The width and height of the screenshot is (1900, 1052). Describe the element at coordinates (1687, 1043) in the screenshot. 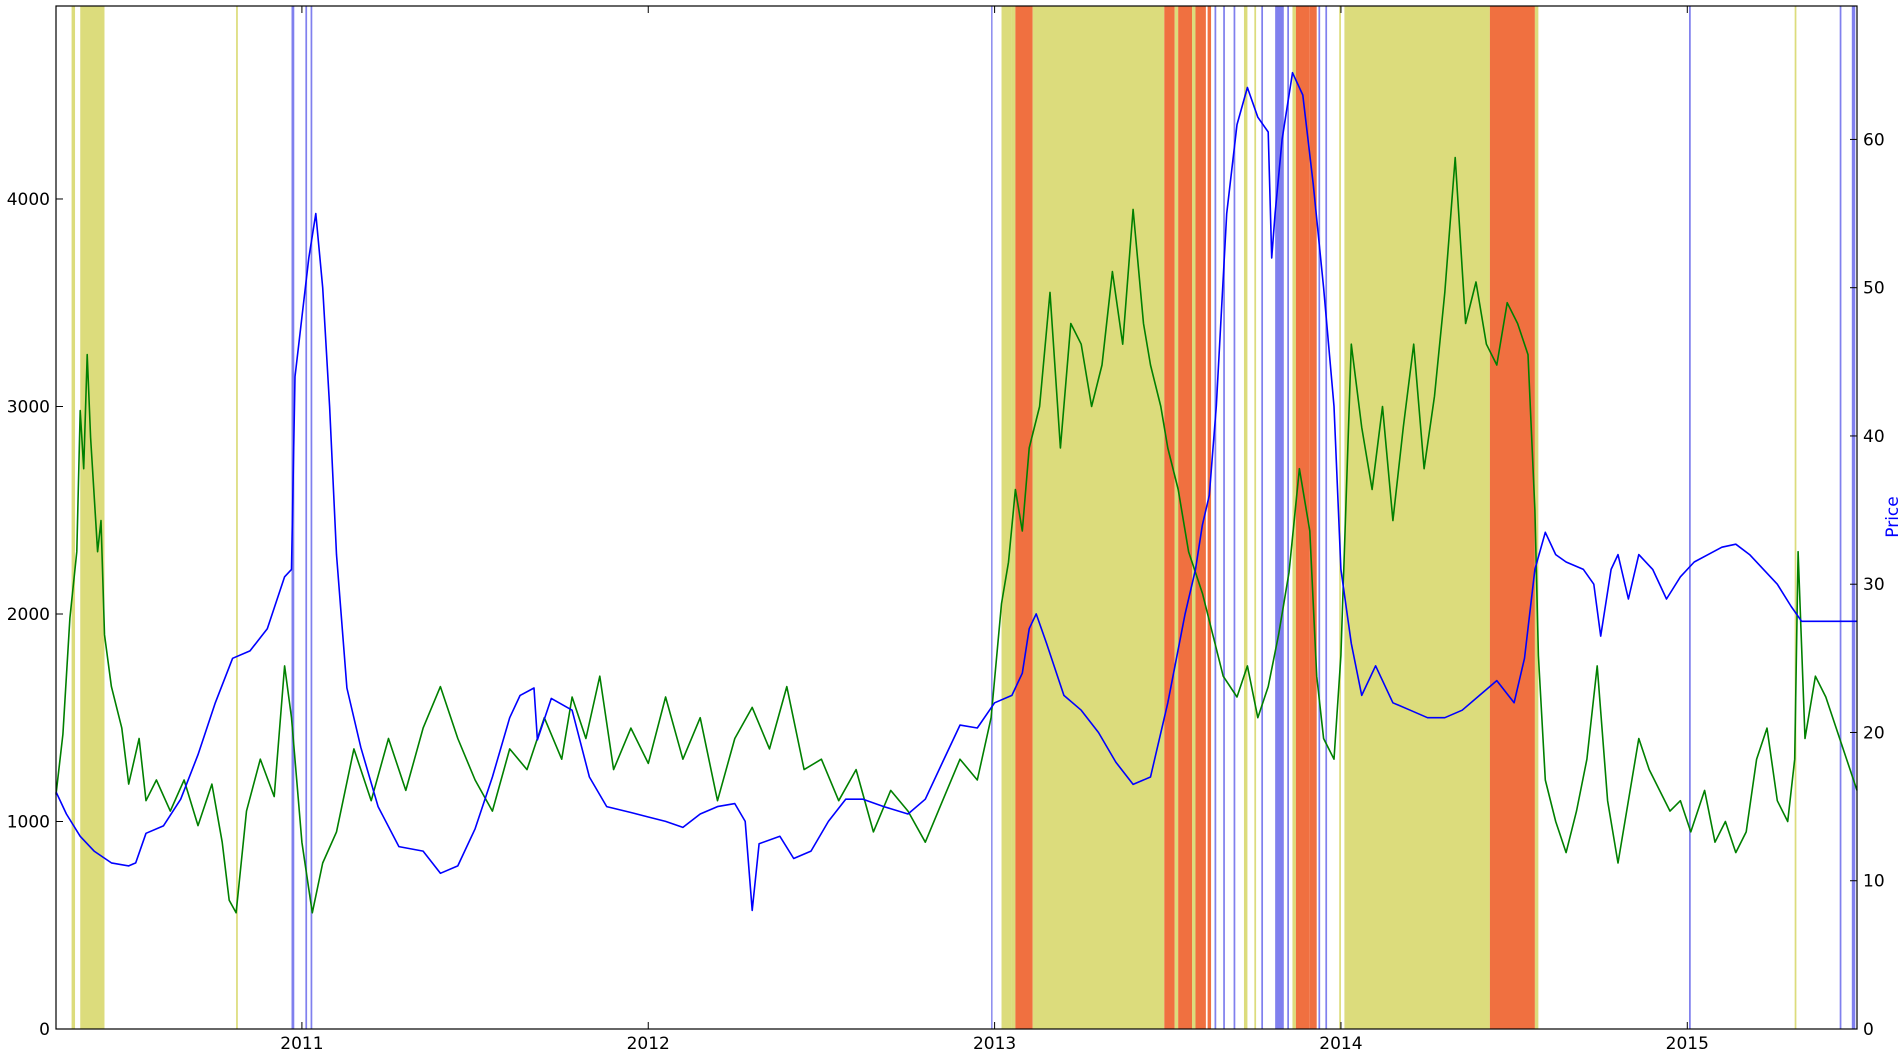

I see `x-tick-label: 2015` at that location.